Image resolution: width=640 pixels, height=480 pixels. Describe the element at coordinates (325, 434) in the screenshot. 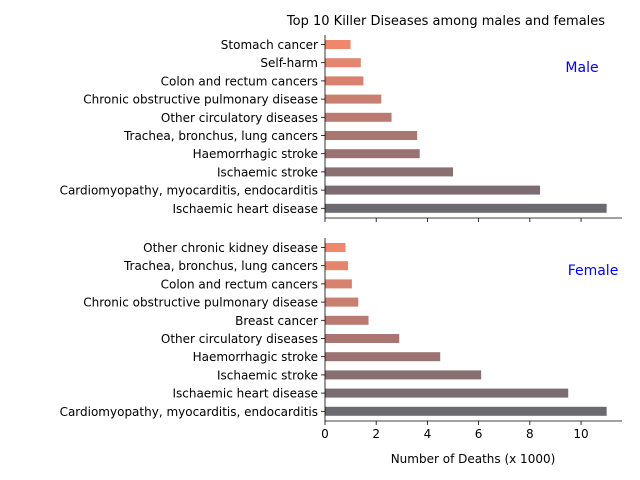

I see `x-tick-label: 0` at that location.